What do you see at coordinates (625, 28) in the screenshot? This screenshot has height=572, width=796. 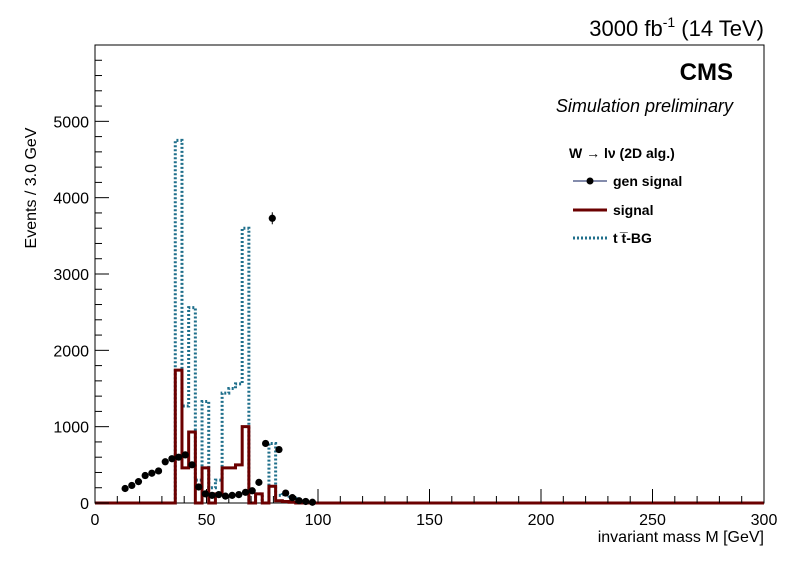 I see `lumi-prefix: 3000 fb` at bounding box center [625, 28].